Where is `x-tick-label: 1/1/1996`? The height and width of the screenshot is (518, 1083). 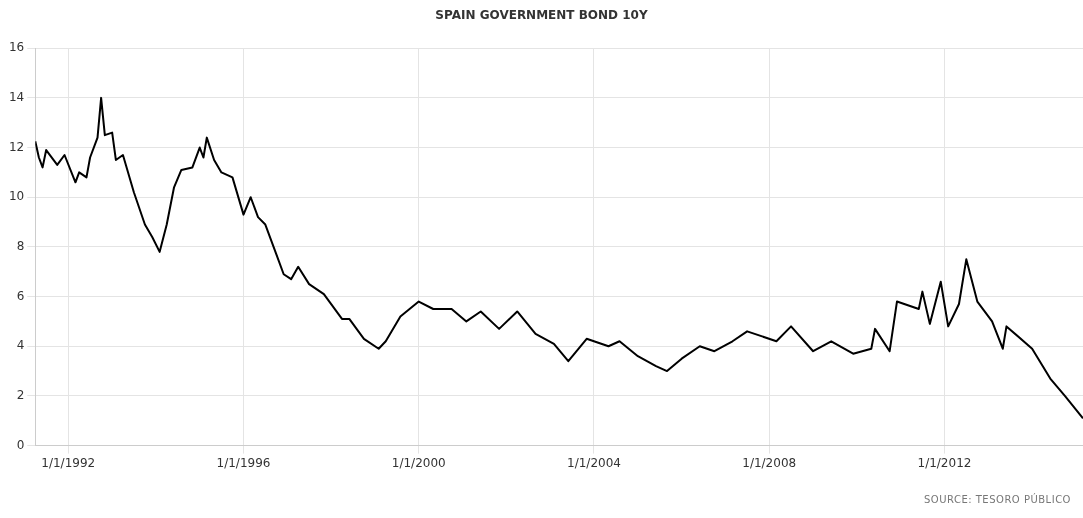
x-tick-label: 1/1/1996 is located at coordinates (243, 462).